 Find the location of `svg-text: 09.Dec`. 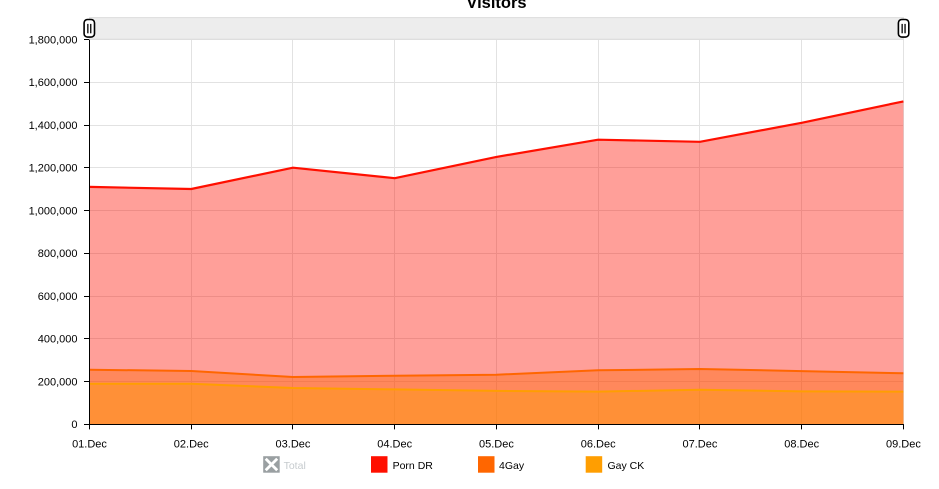

svg-text: 09.Dec is located at coordinates (903, 445).